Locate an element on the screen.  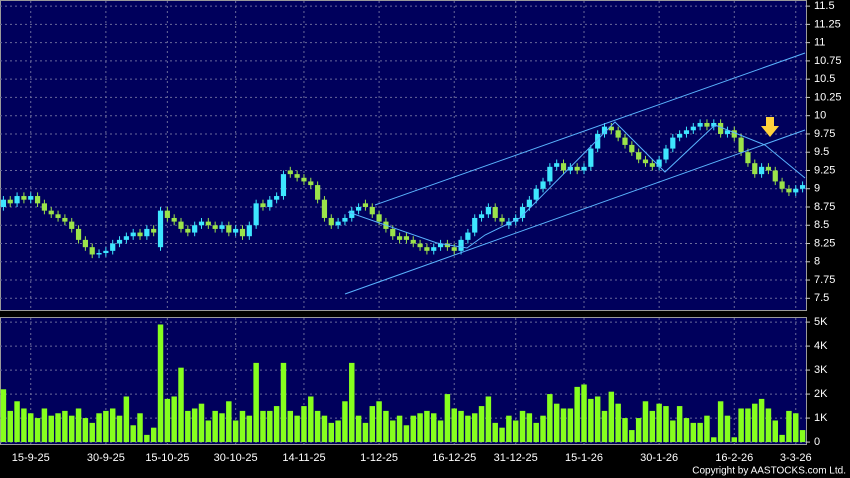
x-tick-label: 30-9-25 is located at coordinates (106, 458).